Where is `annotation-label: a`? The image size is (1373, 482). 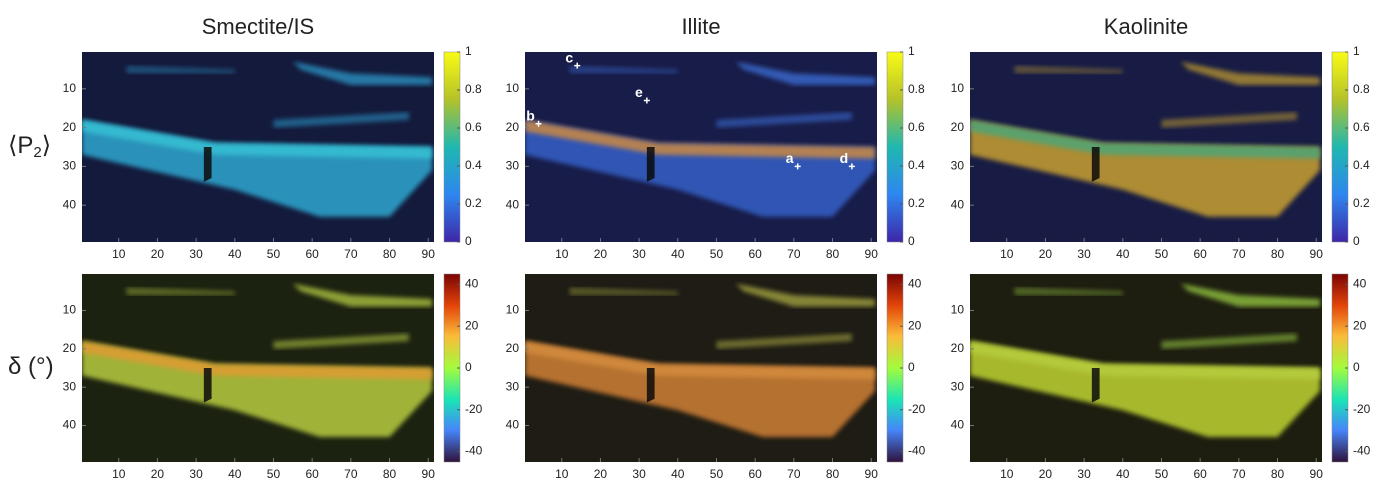
annotation-label: a is located at coordinates (790, 158).